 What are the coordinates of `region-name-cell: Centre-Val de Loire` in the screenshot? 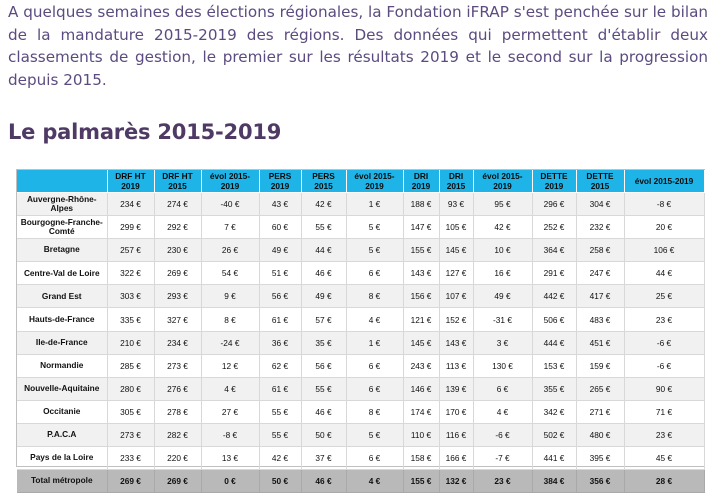 It's located at (62, 273).